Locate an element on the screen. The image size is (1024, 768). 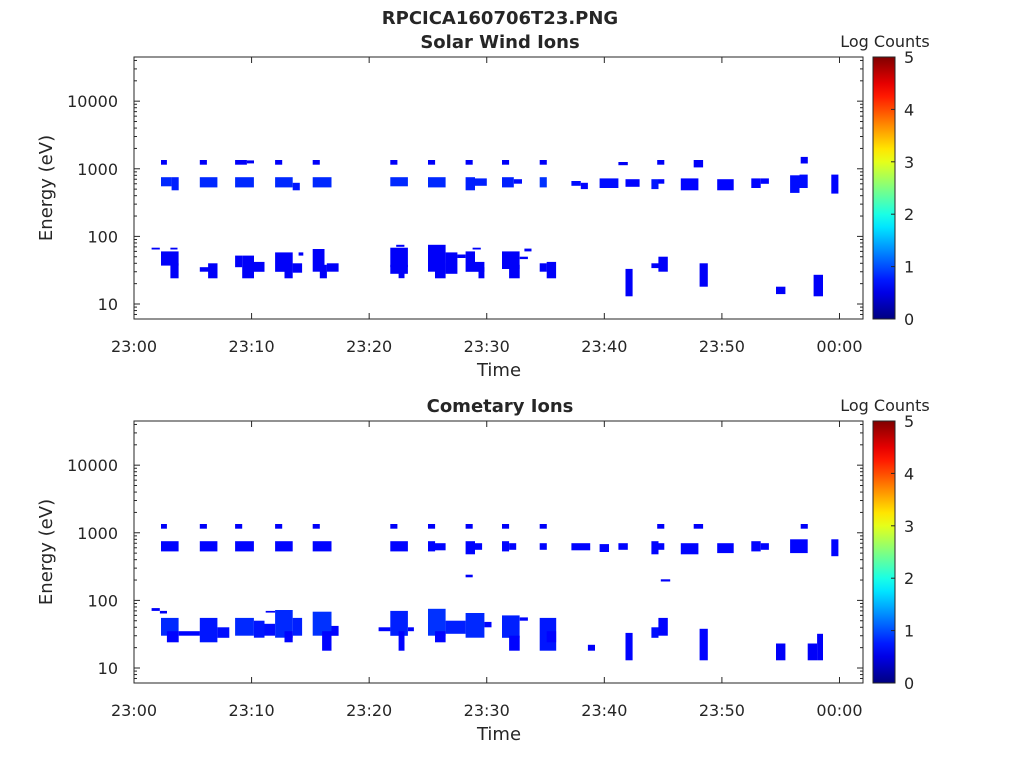
y-tick-label: 1000 is located at coordinates (97, 169).